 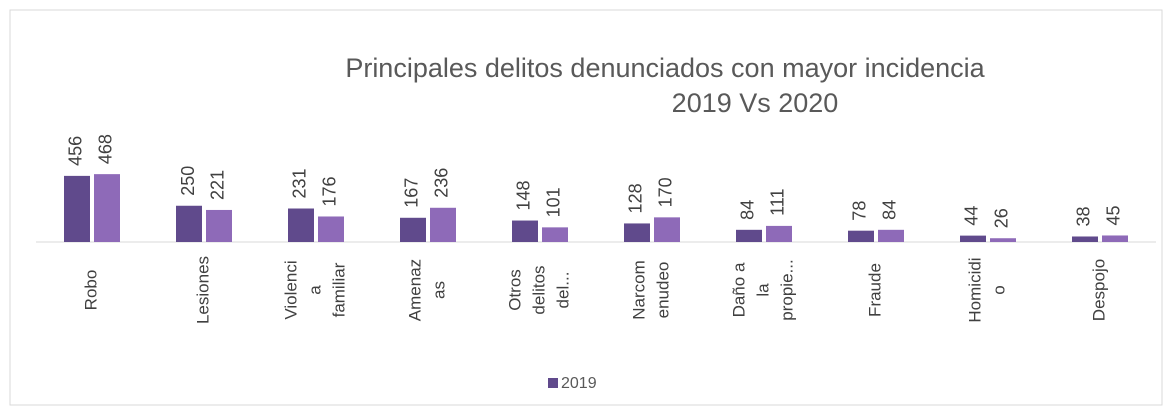 I want to click on value-label: 44, so click(x=972, y=216).